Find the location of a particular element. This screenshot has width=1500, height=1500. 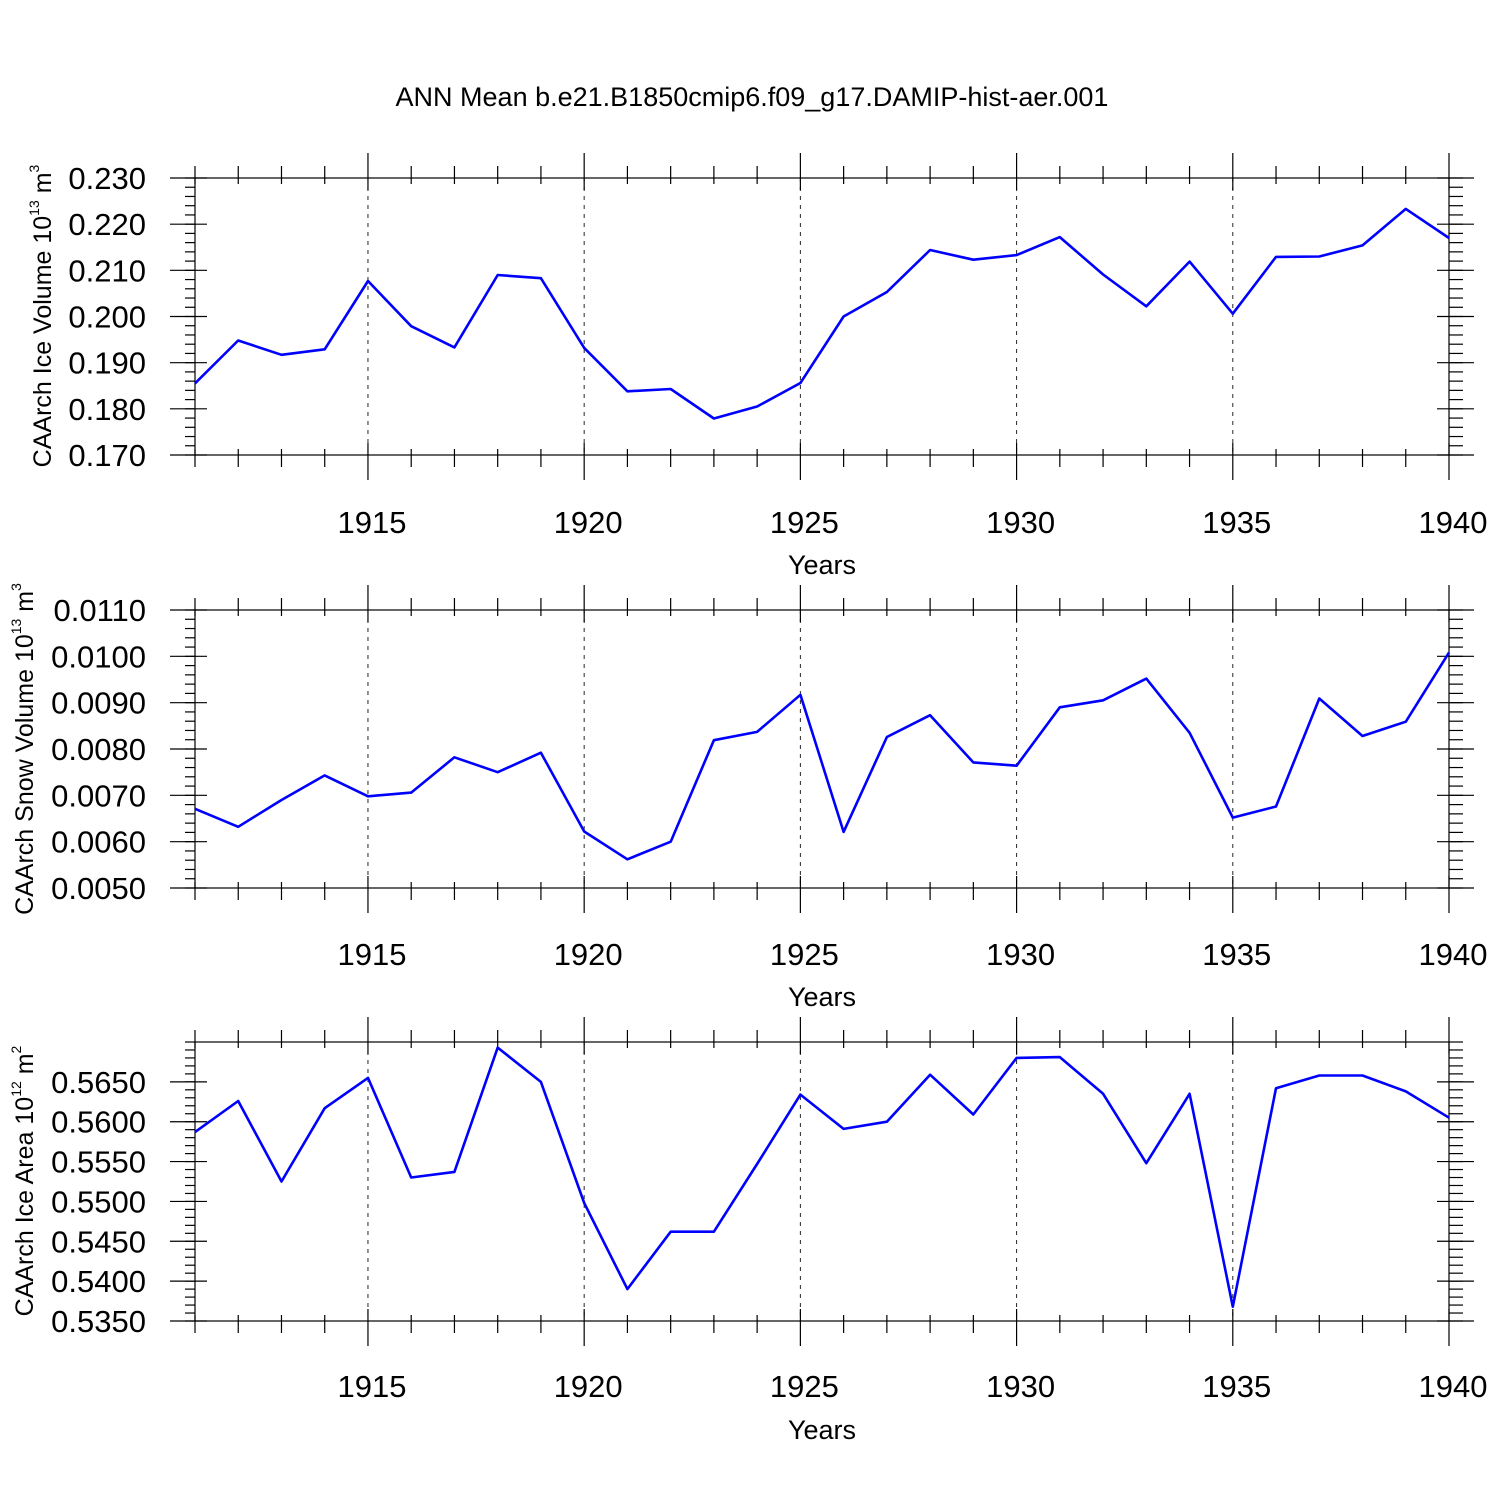

y-tick-label: 0.5650 is located at coordinates (98, 1082).